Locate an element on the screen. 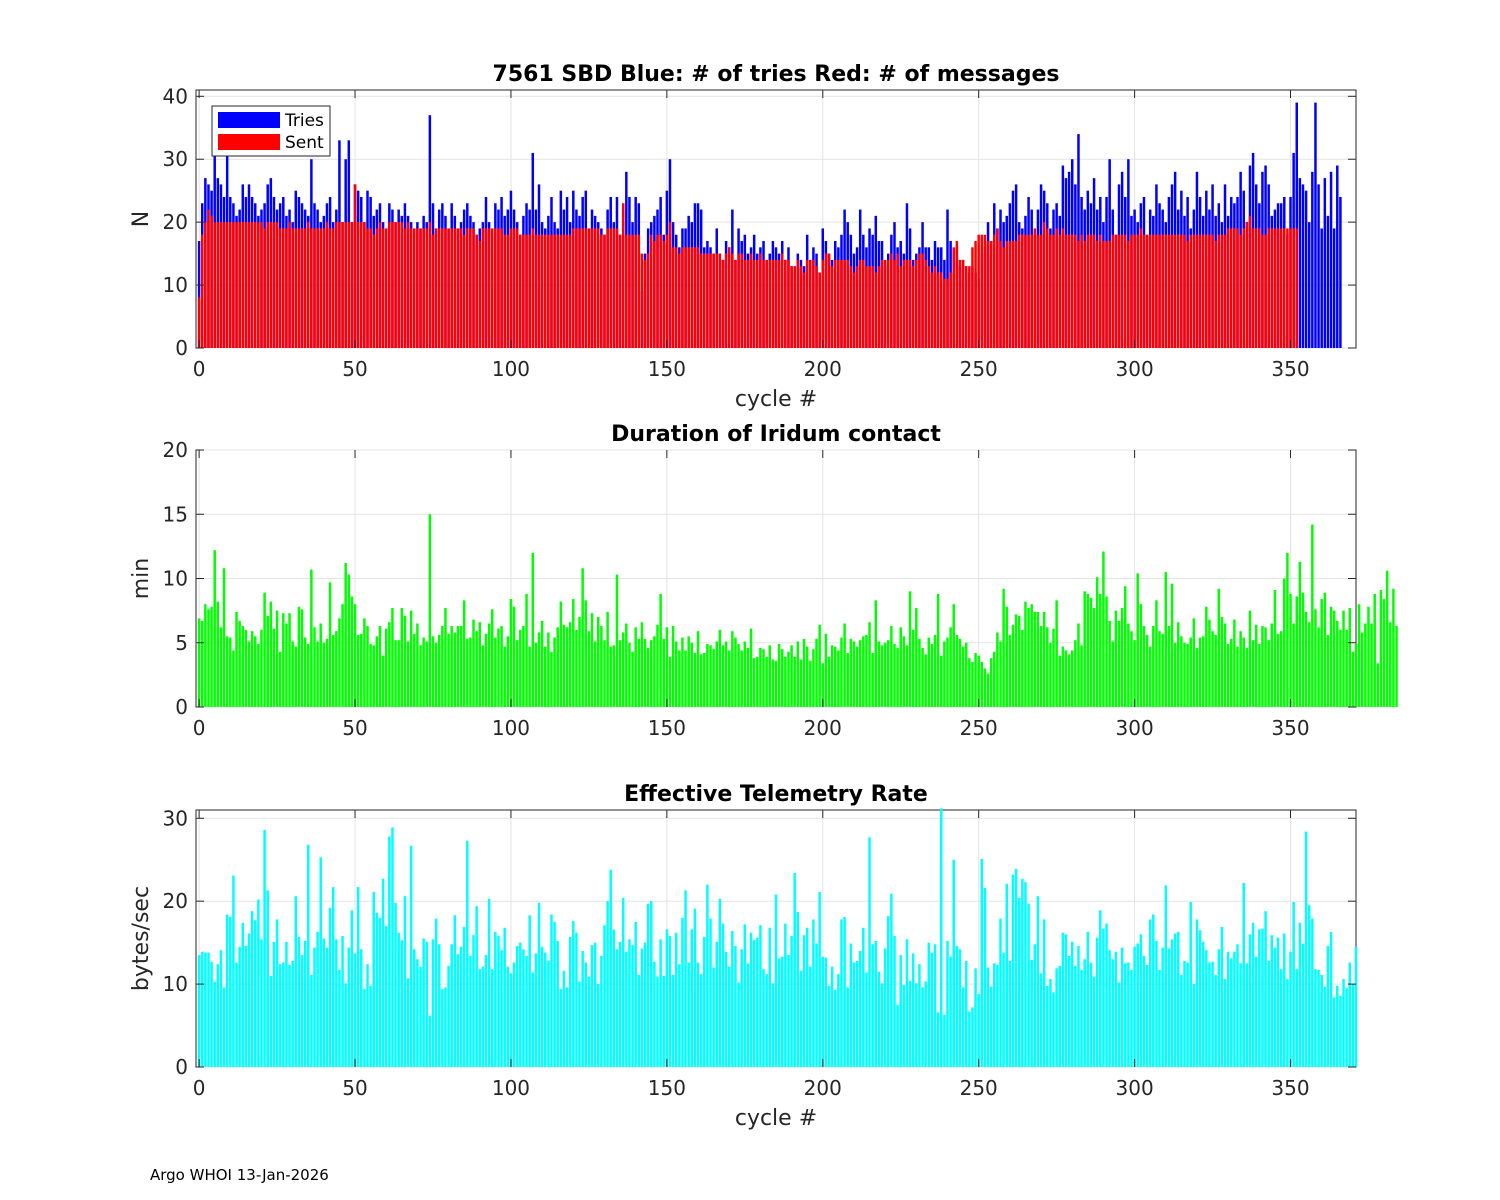 Image resolution: width=1500 pixels, height=1200 pixels. x-tick-label: 0 is located at coordinates (199, 728).